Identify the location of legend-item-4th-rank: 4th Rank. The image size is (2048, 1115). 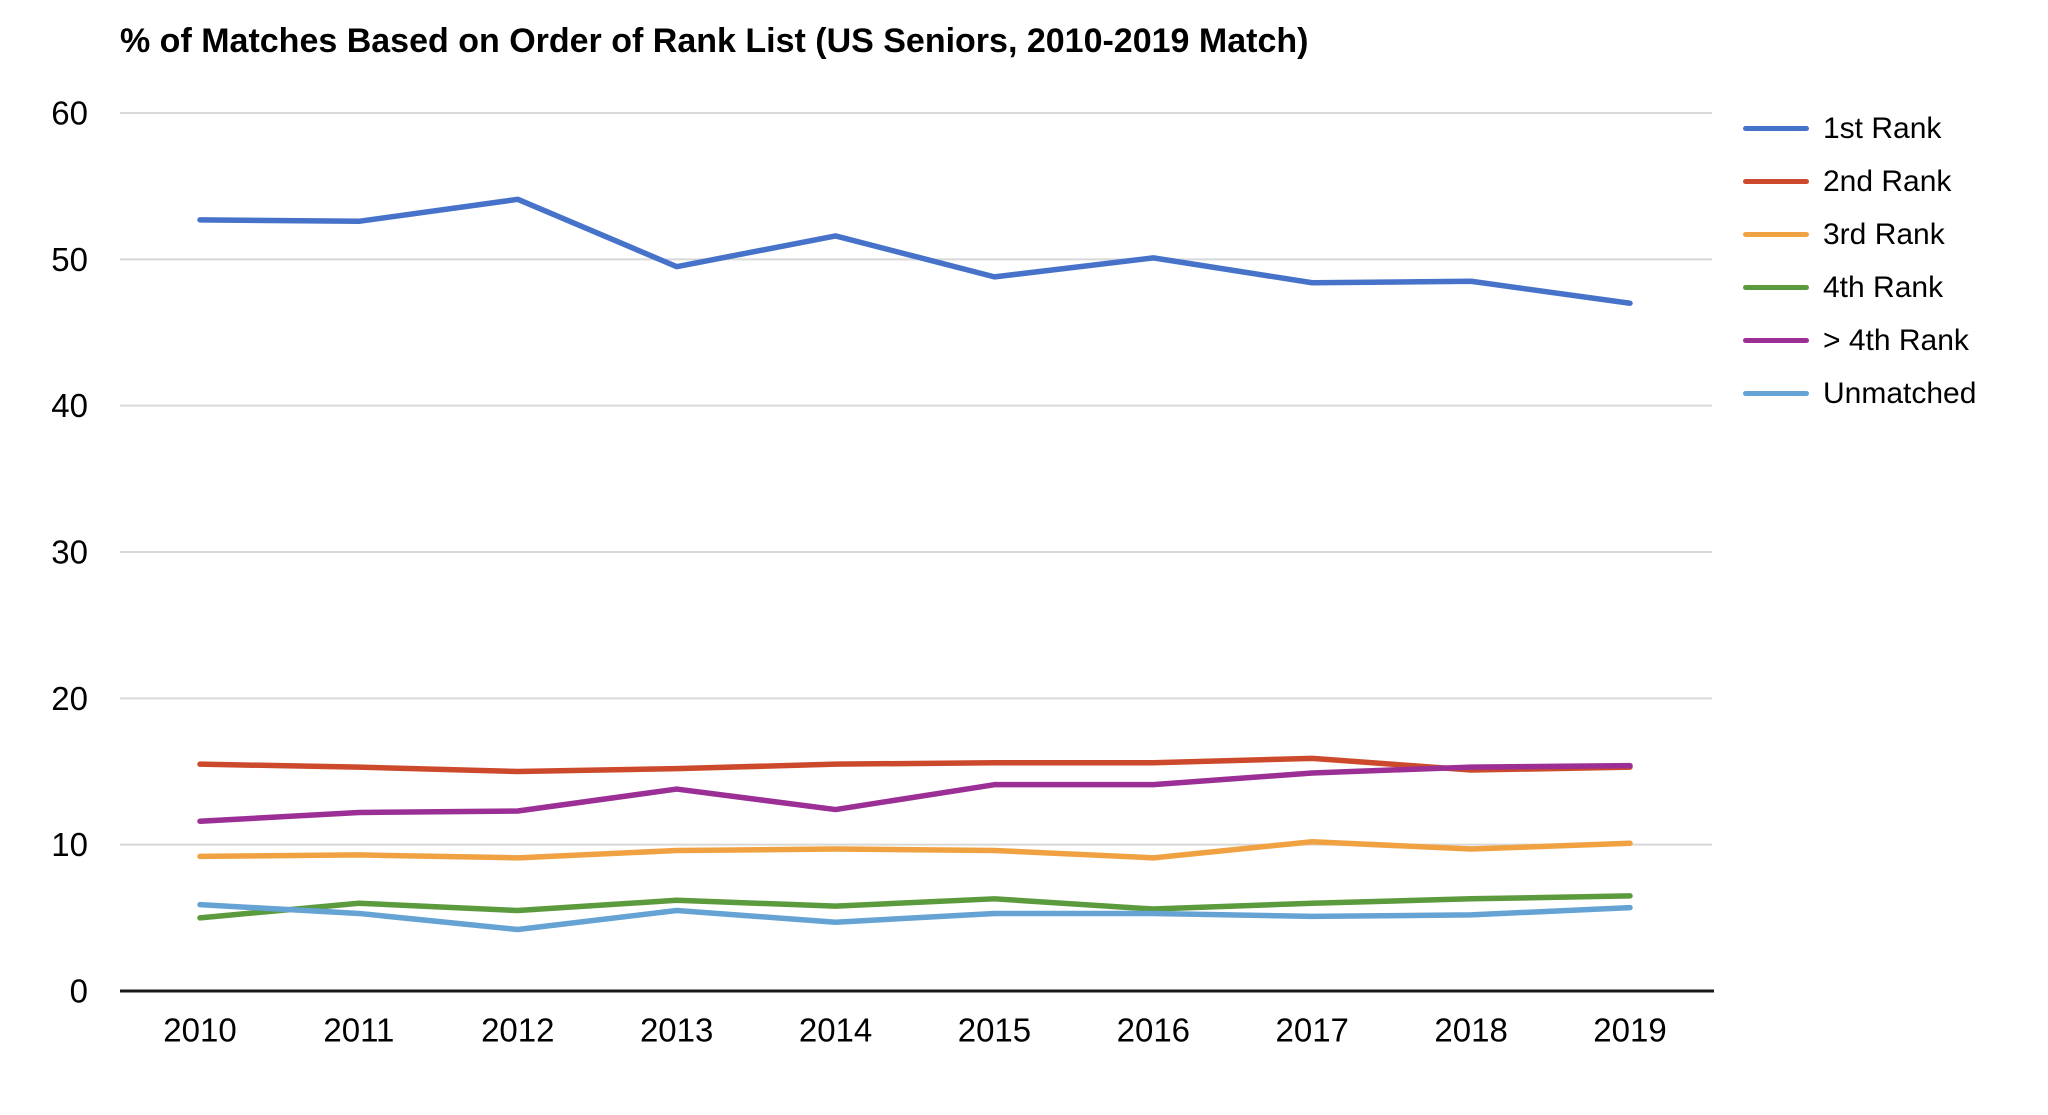
(1859, 287).